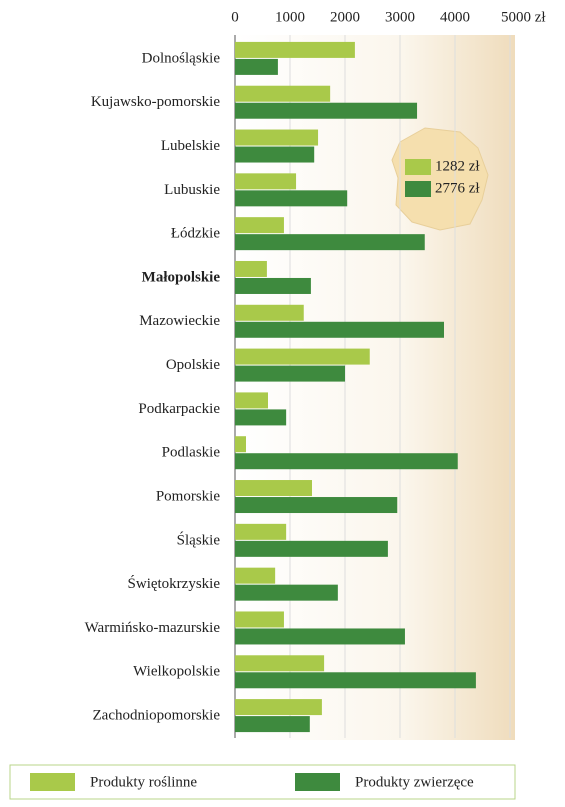  Describe the element at coordinates (181, 277) in the screenshot. I see `y-tick-label: Małopolskie` at that location.